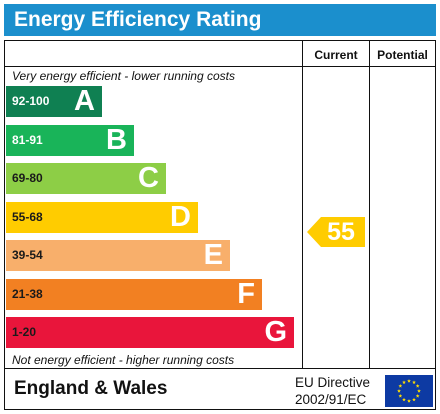  What do you see at coordinates (333, 382) in the screenshot?
I see `directive-line-1: EU Directive` at bounding box center [333, 382].